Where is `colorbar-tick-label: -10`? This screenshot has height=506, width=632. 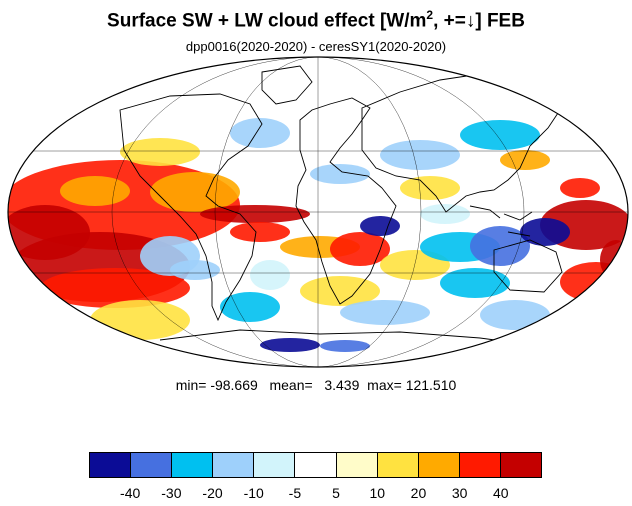
colorbar-tick-label: -10 is located at coordinates (253, 493).